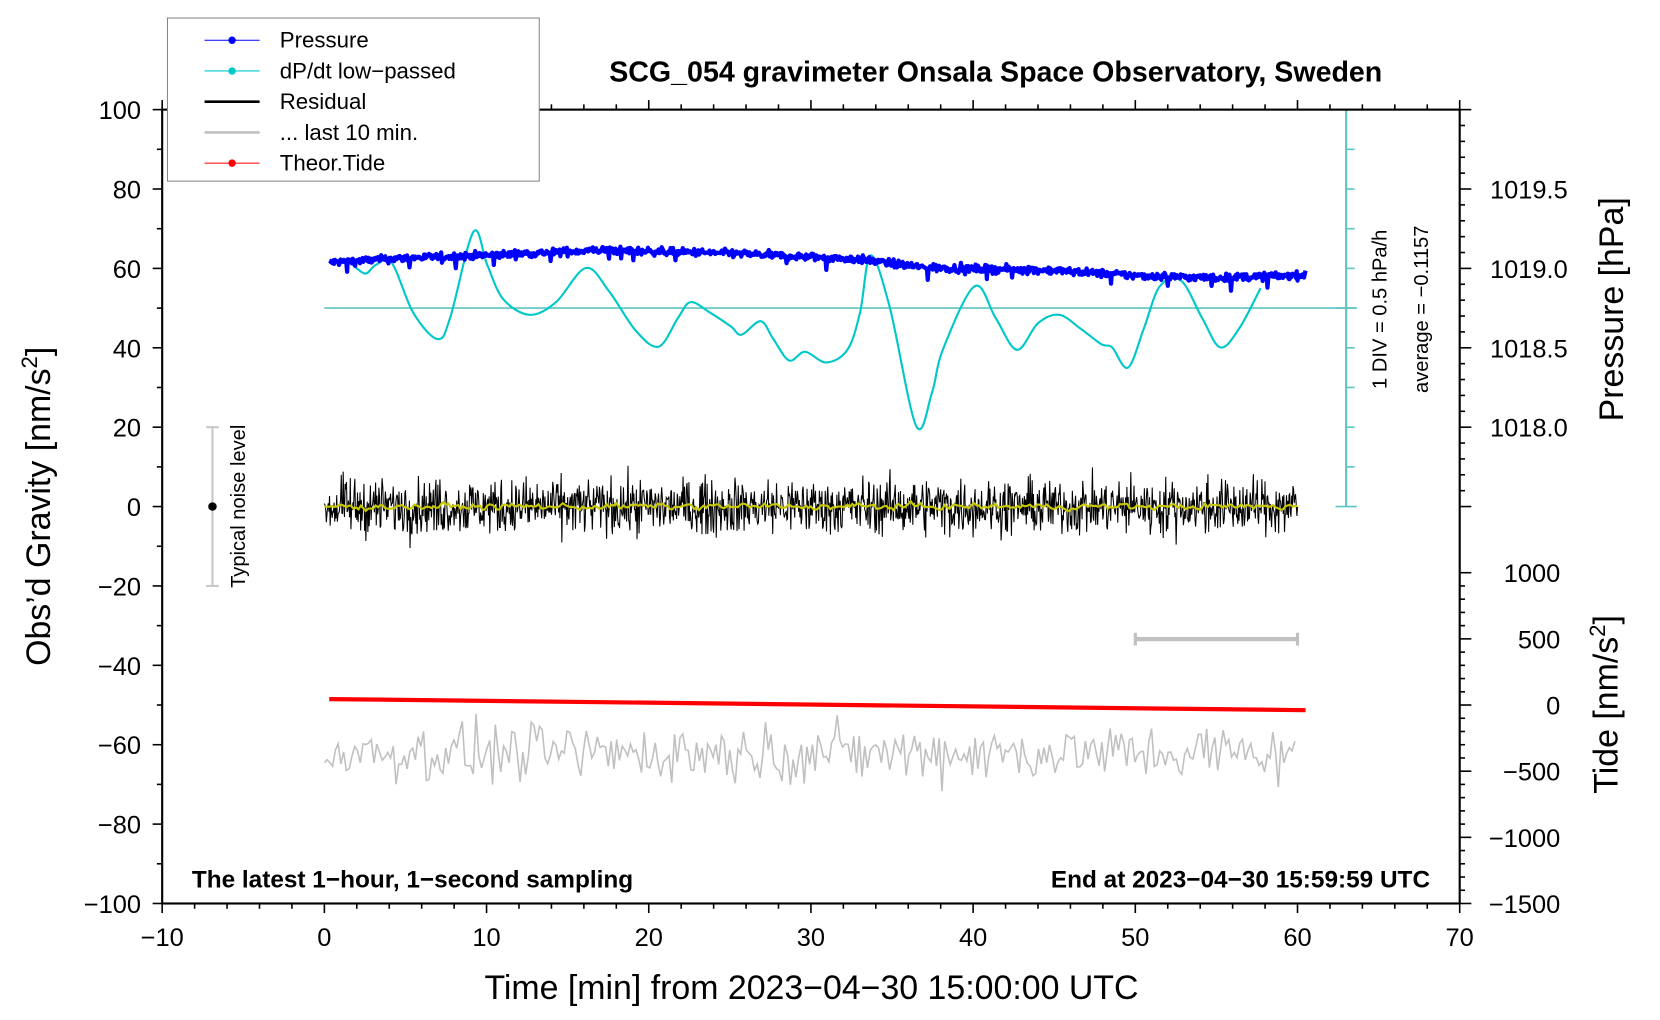  Describe the element at coordinates (1553, 707) in the screenshot. I see `tide-tick-label: 0` at that location.